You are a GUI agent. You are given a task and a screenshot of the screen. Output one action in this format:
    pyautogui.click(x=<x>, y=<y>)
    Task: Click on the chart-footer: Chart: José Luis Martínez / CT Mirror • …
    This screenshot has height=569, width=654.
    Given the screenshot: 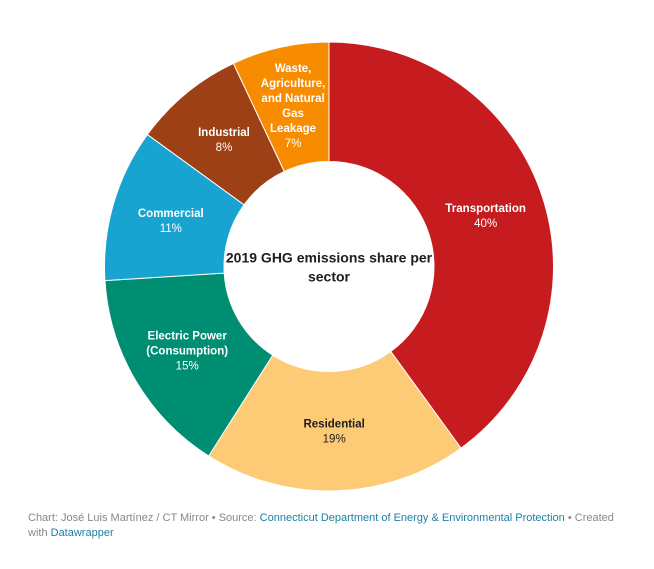 What is the action you would take?
    pyautogui.click(x=328, y=526)
    